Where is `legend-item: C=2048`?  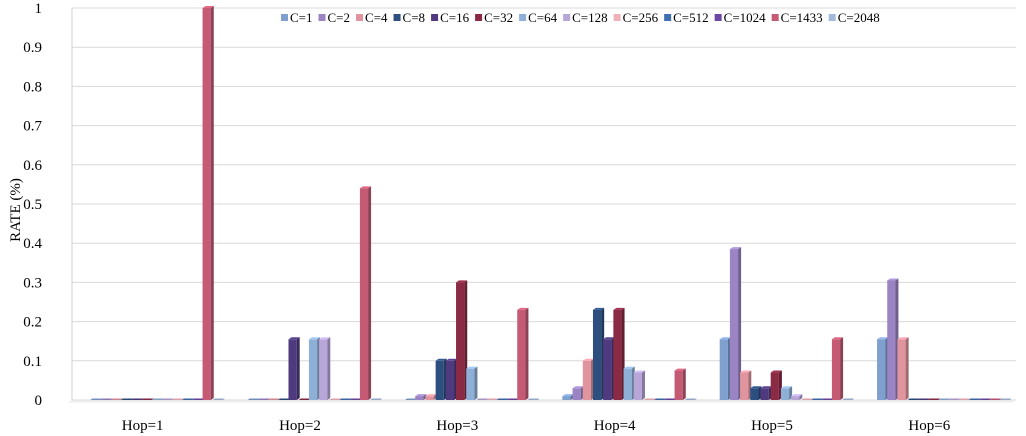
legend-item: C=2048 is located at coordinates (854, 17).